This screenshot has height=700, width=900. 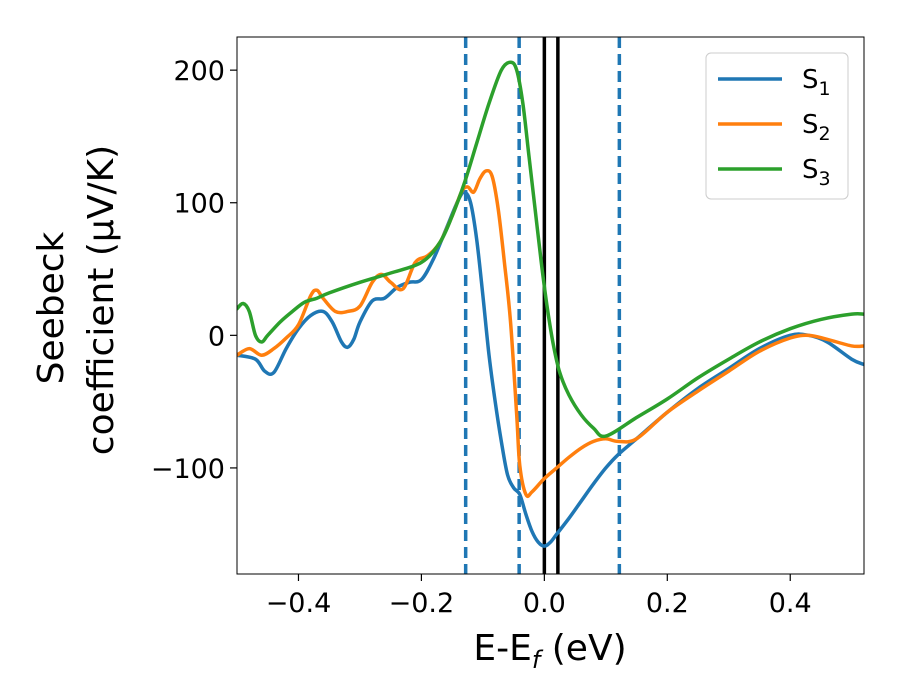 I want to click on x-axis: −0.4 −0.2 0.0 0.2 0.4, so click(x=539, y=596).